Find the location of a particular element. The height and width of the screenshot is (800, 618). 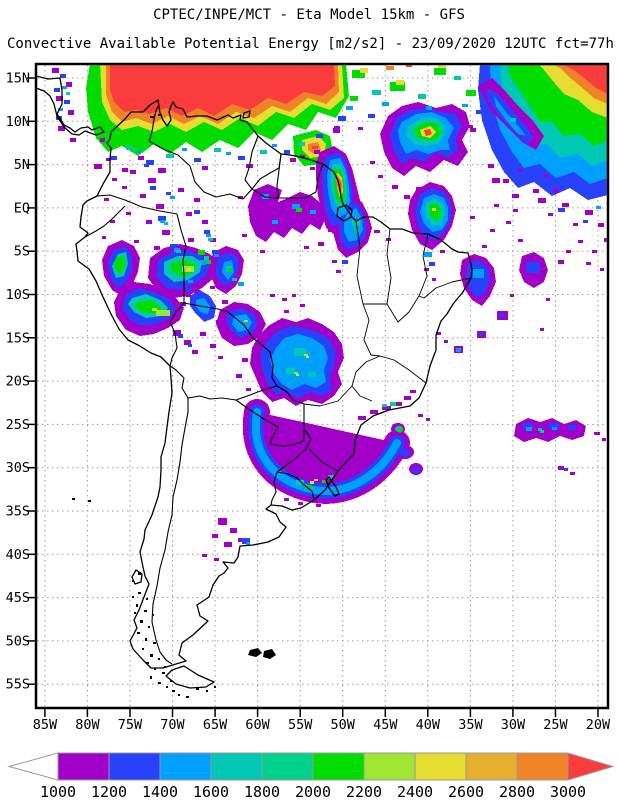

lat-tick-label: 5S is located at coordinates (22, 252).